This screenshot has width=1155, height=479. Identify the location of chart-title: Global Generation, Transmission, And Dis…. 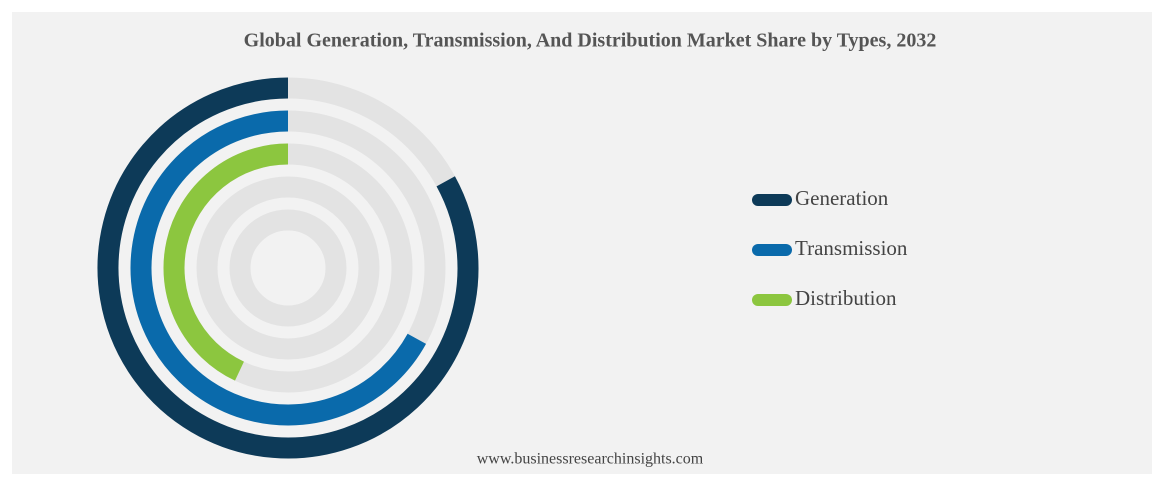
(590, 41).